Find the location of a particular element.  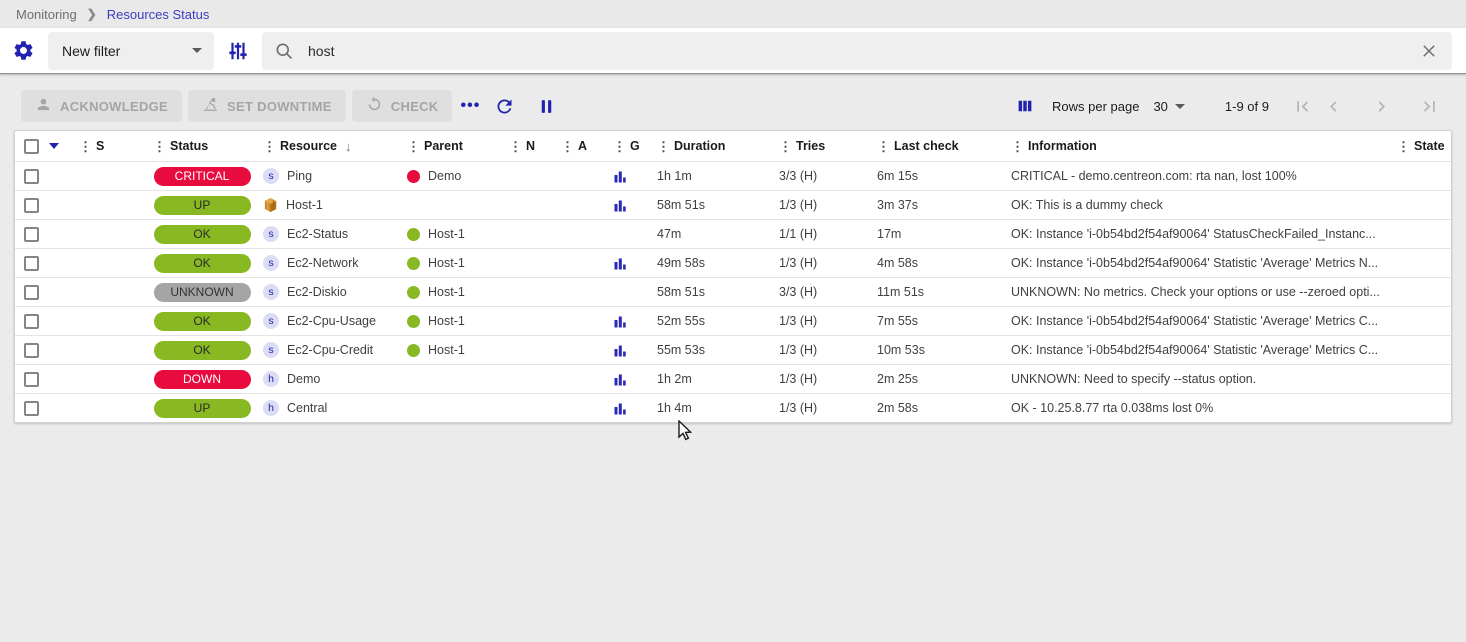

column-header-tries: ⋮ Tries is located at coordinates (802, 146).